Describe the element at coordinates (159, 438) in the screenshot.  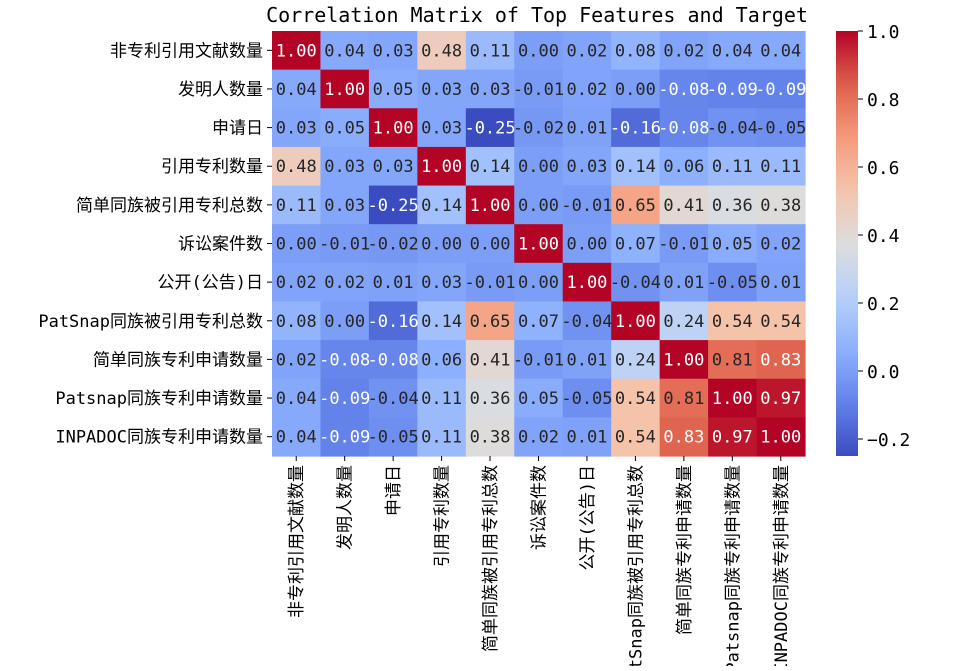
I see `row-label: INPADOC同族专利申请数量` at that location.